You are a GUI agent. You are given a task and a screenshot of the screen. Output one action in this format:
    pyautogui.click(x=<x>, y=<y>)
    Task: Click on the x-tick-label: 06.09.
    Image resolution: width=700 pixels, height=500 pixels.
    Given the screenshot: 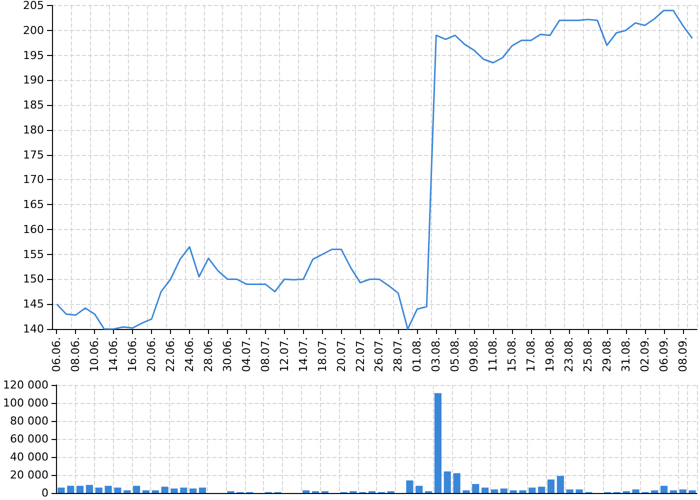 What is the action you would take?
    pyautogui.click(x=663, y=354)
    